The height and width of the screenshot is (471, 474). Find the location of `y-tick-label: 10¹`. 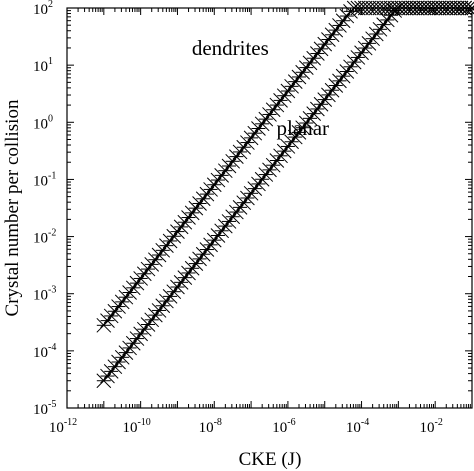

y-tick-label: 10¹ is located at coordinates (43, 65).